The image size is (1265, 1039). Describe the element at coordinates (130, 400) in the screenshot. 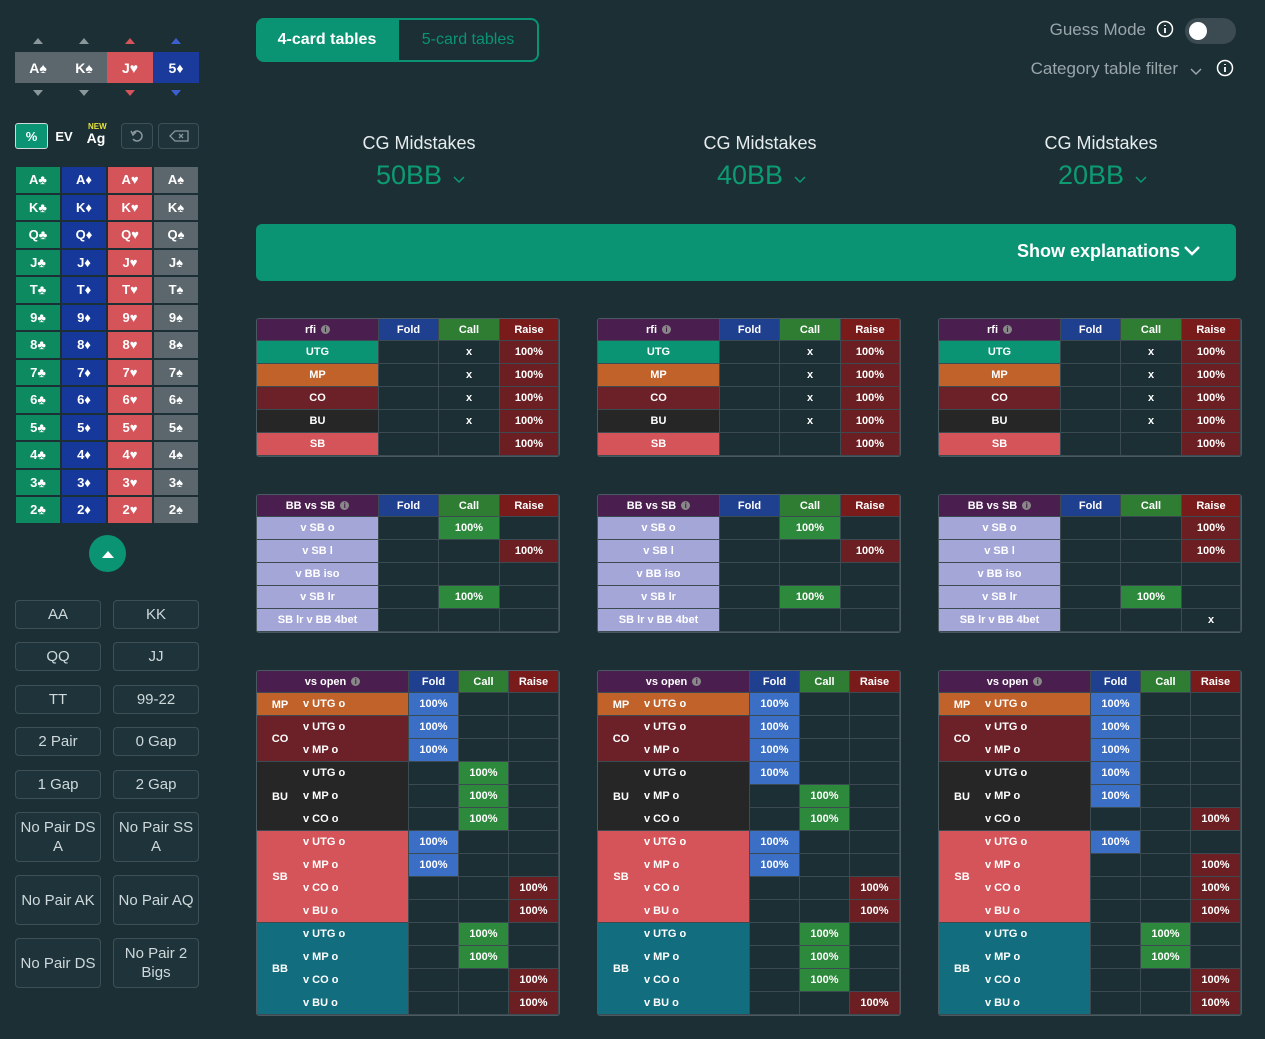

I see `deck-card: 6♥` at that location.